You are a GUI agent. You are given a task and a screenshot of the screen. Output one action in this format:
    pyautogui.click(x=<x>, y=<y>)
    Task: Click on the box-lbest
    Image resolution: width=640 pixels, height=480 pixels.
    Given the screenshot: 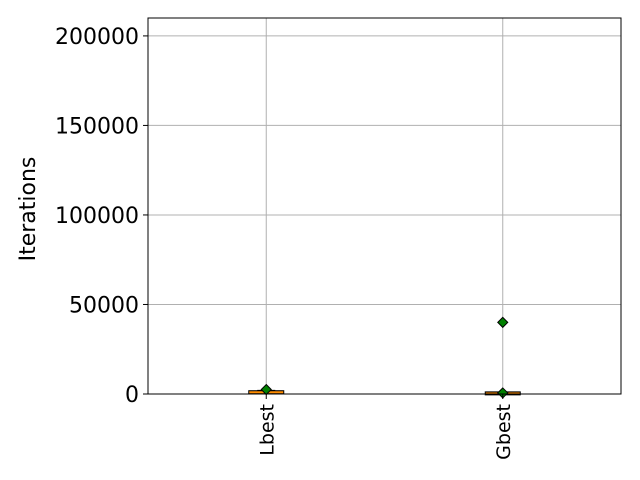 What is the action you would take?
    pyautogui.click(x=266, y=389)
    